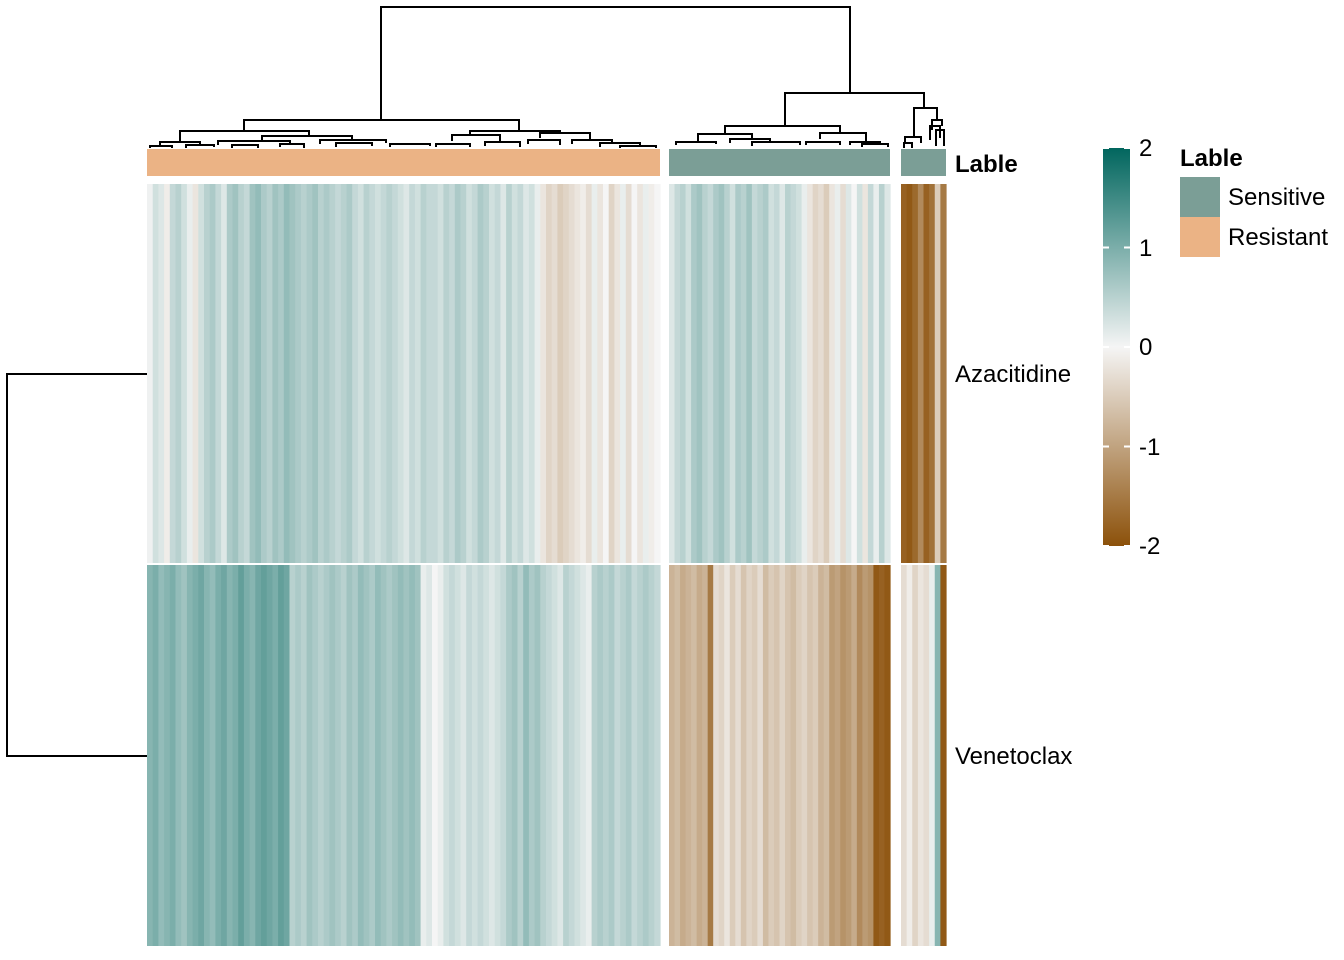 This screenshot has height=960, width=1344. Describe the element at coordinates (547, 77) in the screenshot. I see `column-dendrogram` at that location.